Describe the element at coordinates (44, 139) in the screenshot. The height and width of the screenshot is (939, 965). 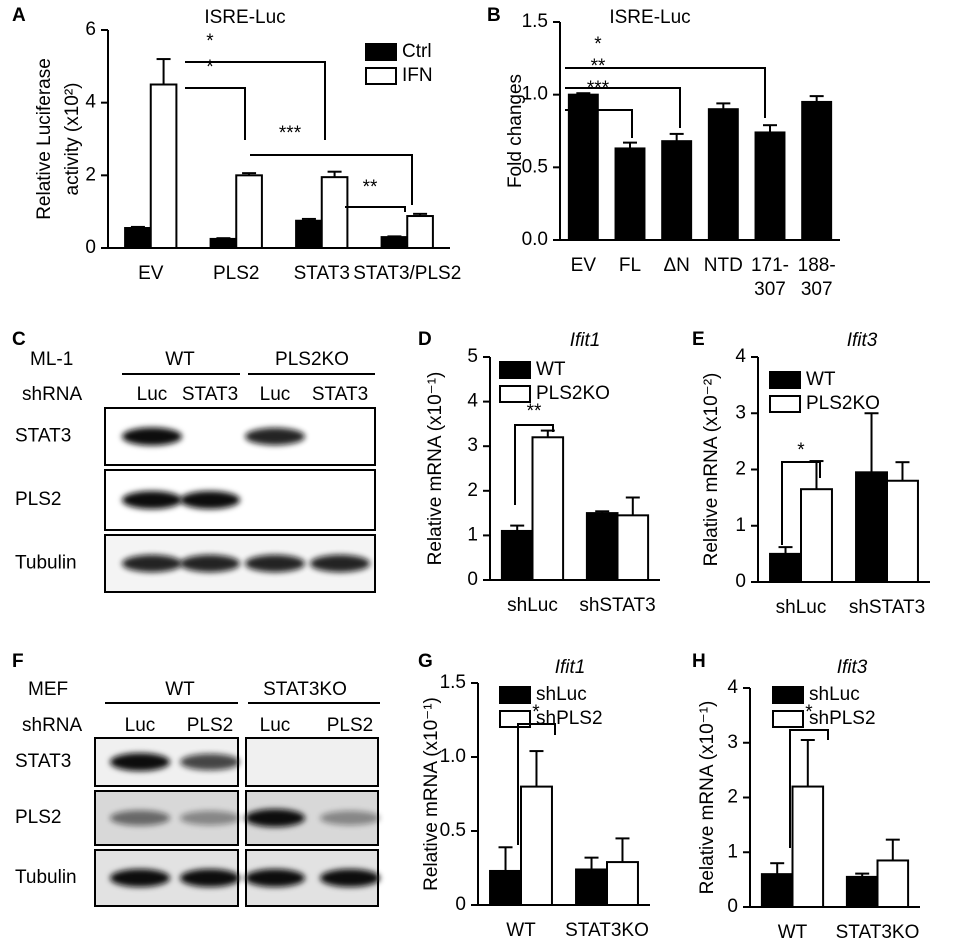
I see `y-axis-label: Relative Luciferase` at that location.